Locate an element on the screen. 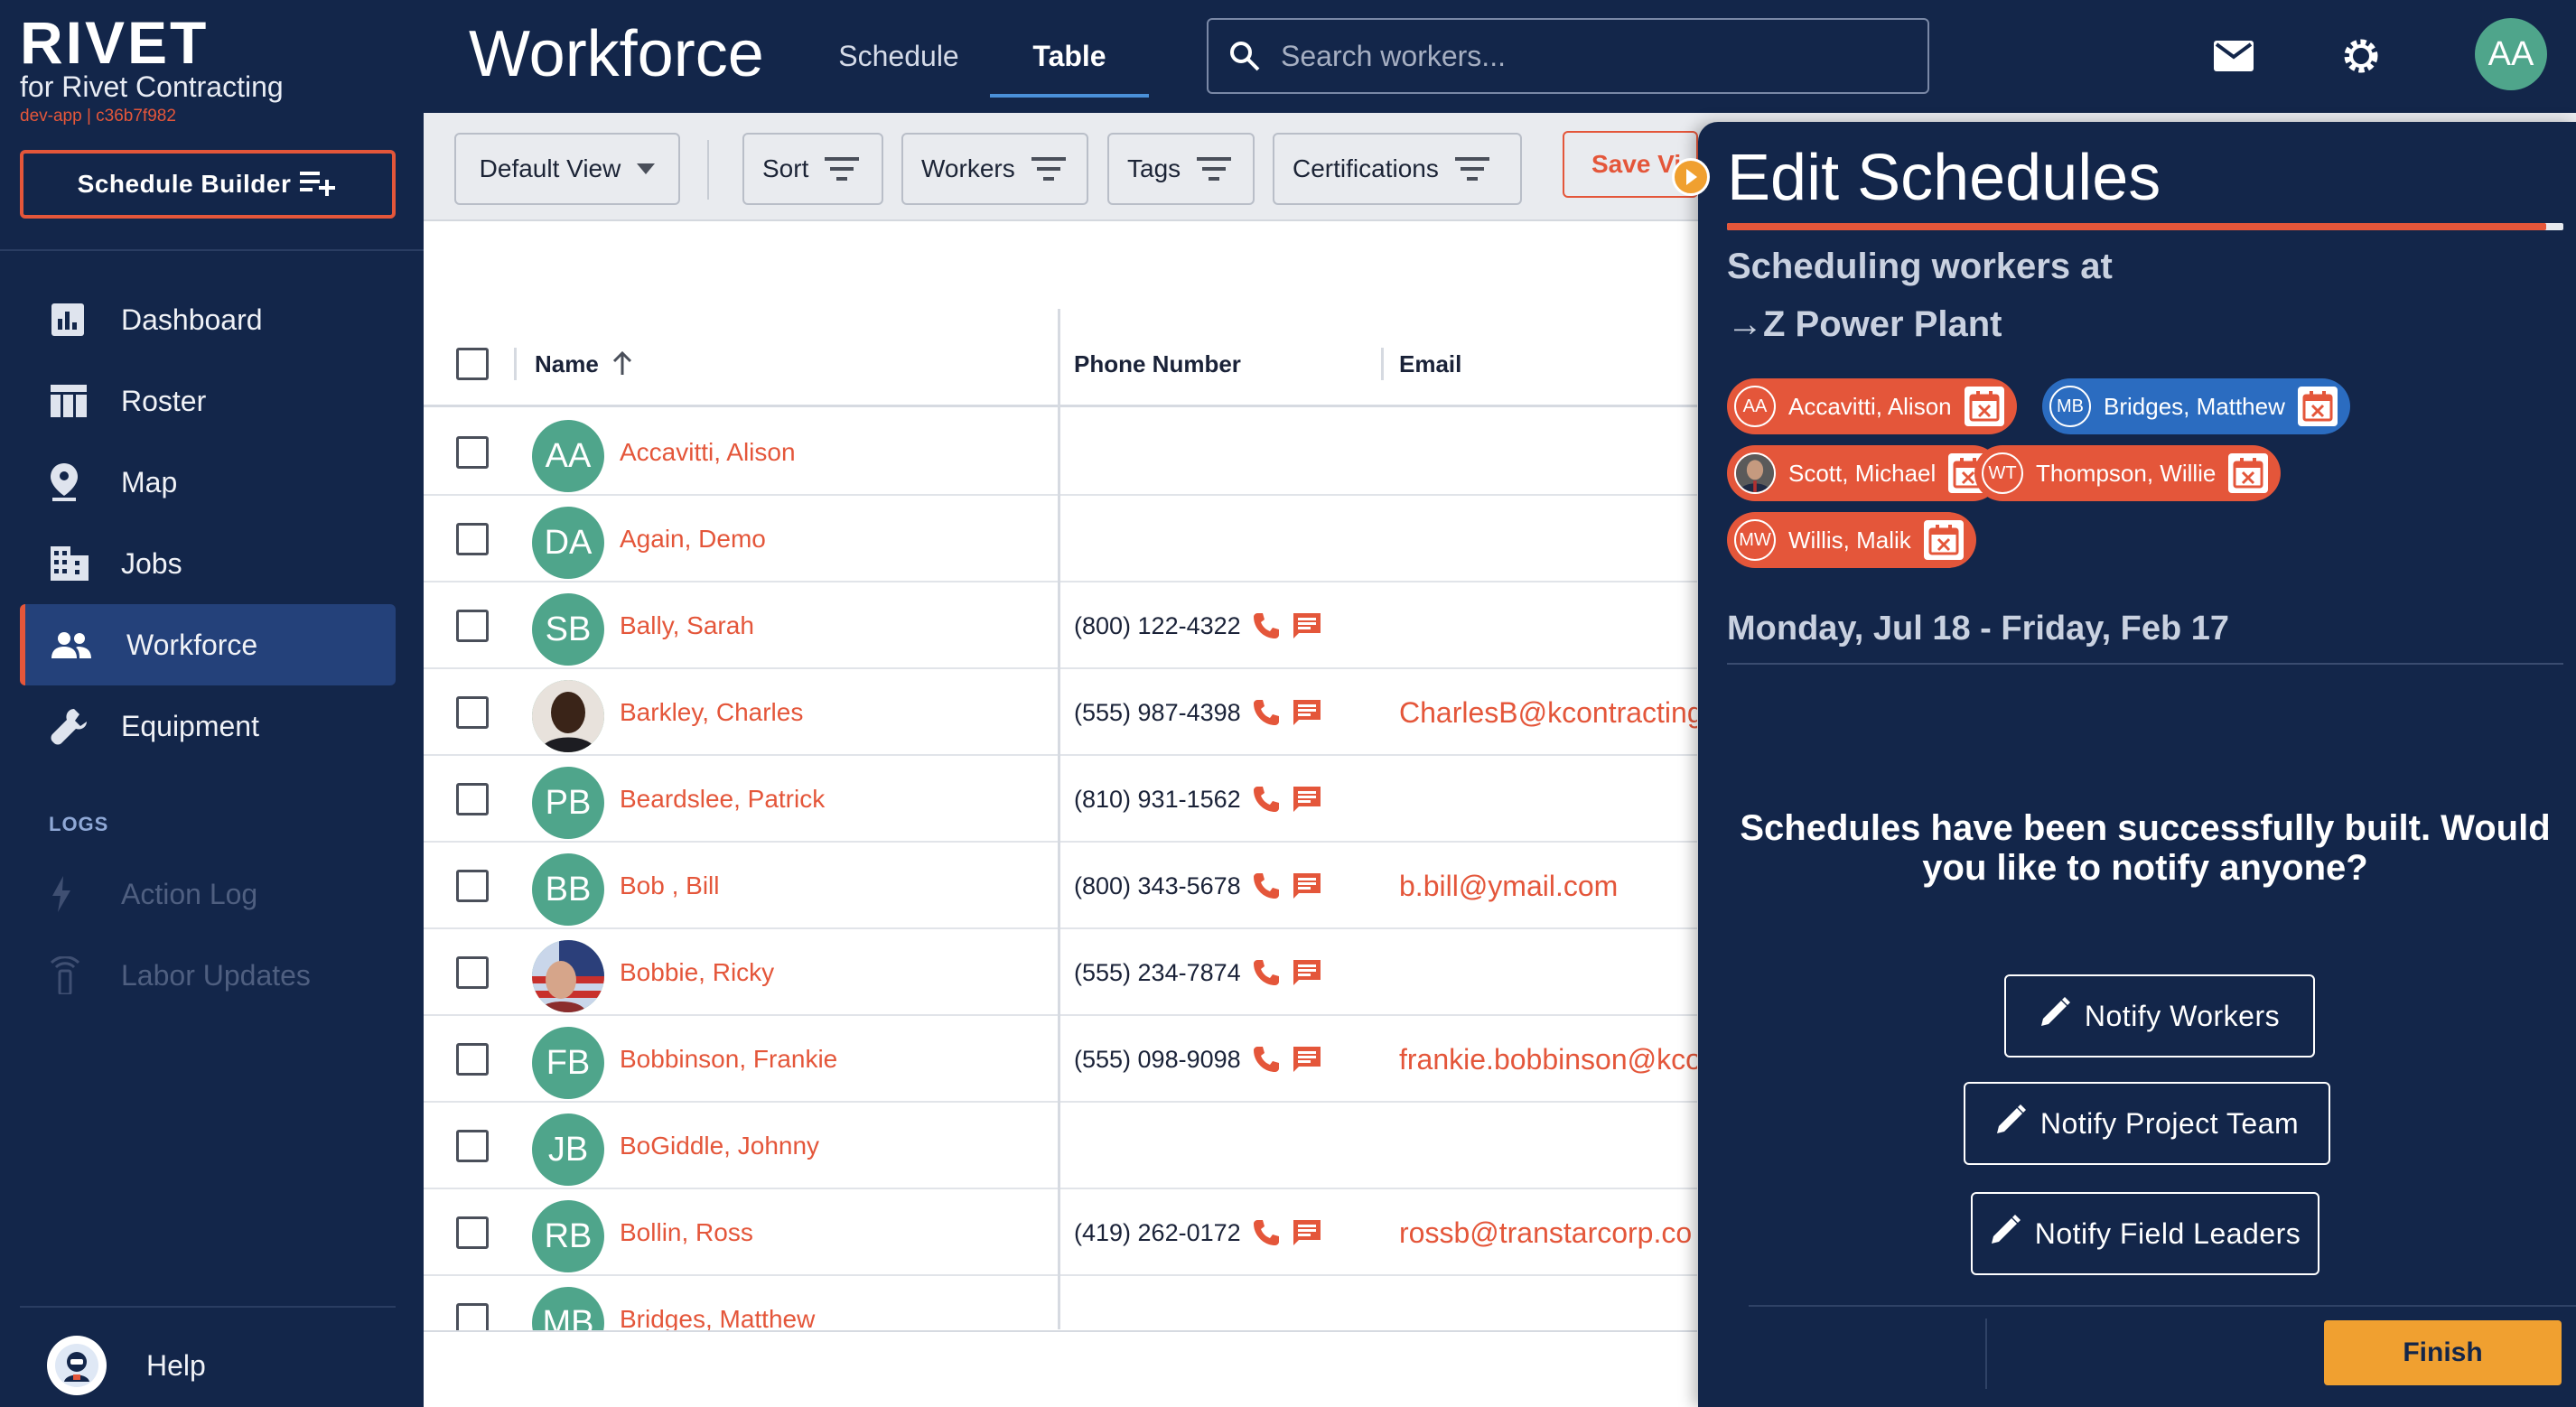  chip-avatar: MB is located at coordinates (2070, 406).